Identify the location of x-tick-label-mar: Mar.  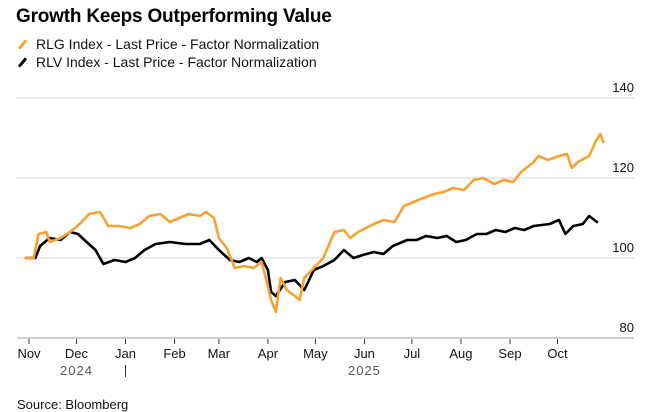
(219, 353).